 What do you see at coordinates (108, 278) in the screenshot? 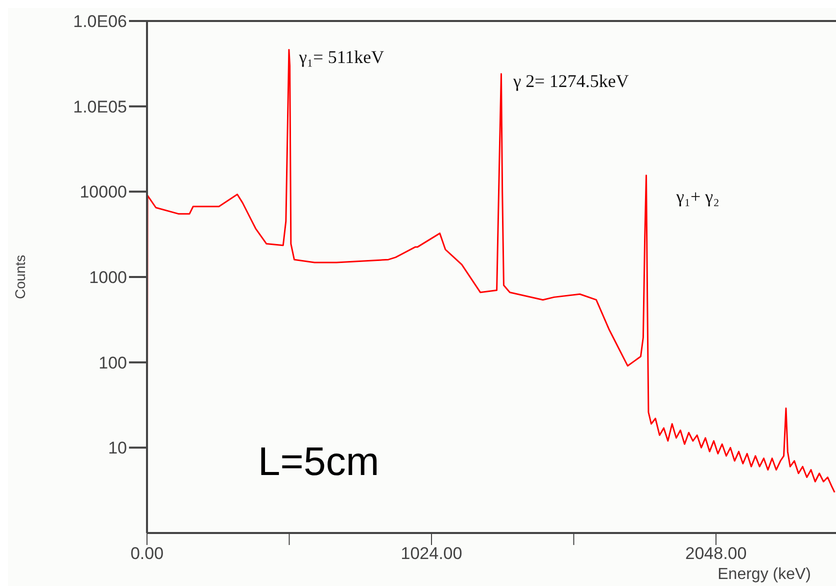
I see `y-tick-label: 1000` at bounding box center [108, 278].